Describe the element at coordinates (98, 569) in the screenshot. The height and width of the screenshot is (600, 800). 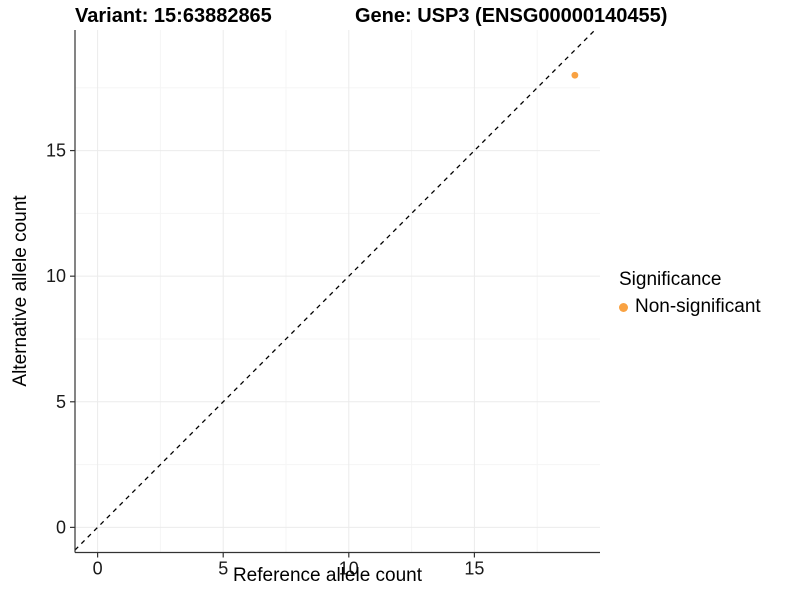
I see `x-tick-label: 0` at that location.